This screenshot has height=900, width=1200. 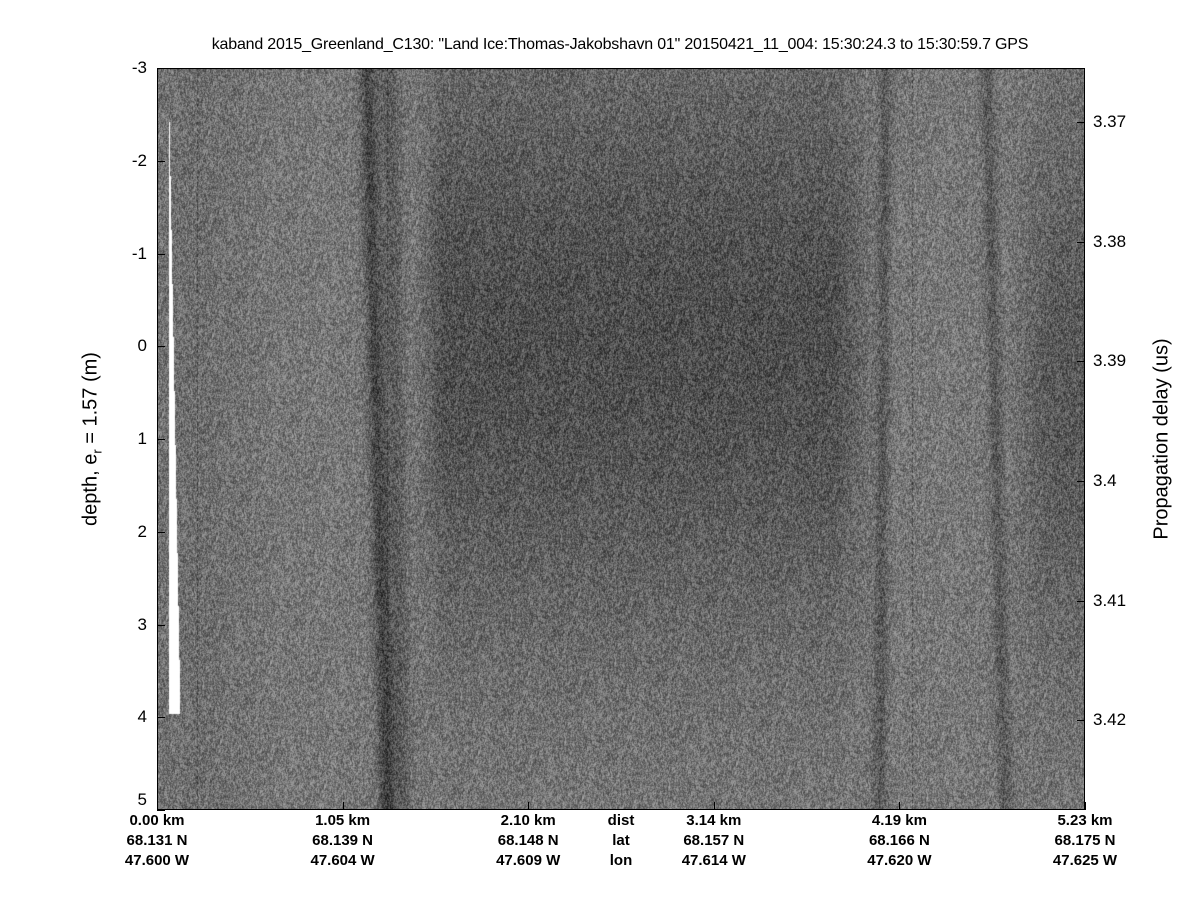 I want to click on y2-tick-label: 3.39, so click(x=1110, y=361).